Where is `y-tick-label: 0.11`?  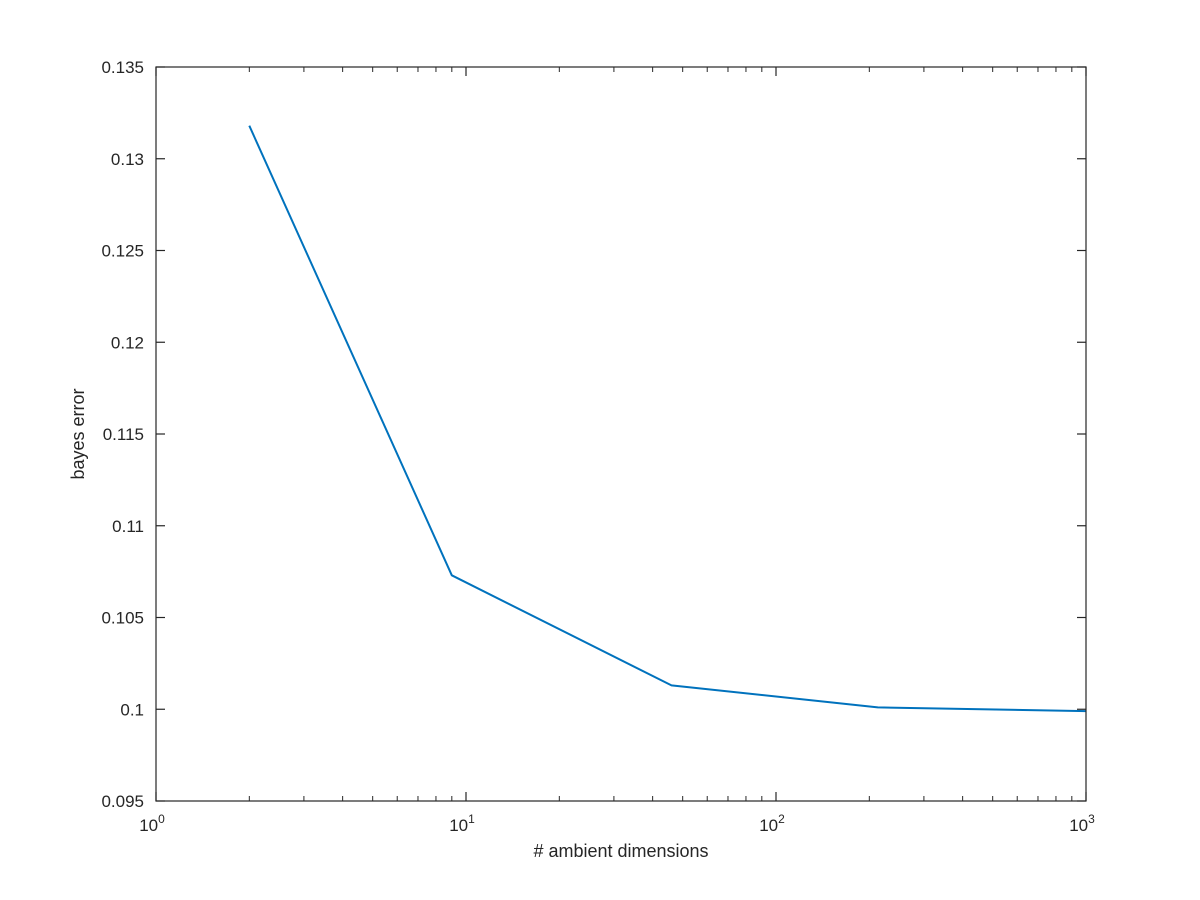 y-tick-label: 0.11 is located at coordinates (128, 526).